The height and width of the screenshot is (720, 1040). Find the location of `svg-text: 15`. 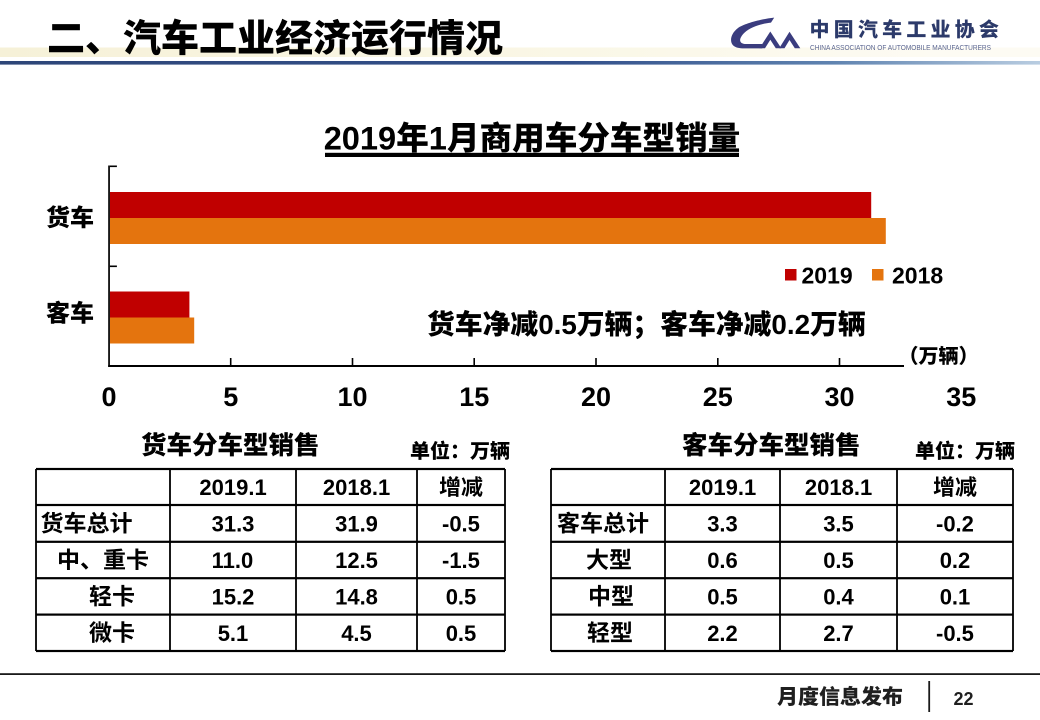

svg-text: 15 is located at coordinates (474, 397).